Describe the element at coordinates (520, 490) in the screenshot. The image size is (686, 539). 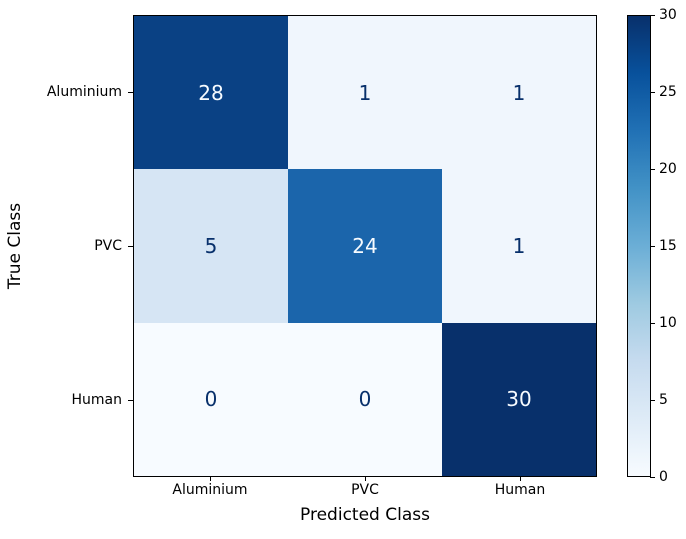
I see `x-tick-label-human: Human` at that location.